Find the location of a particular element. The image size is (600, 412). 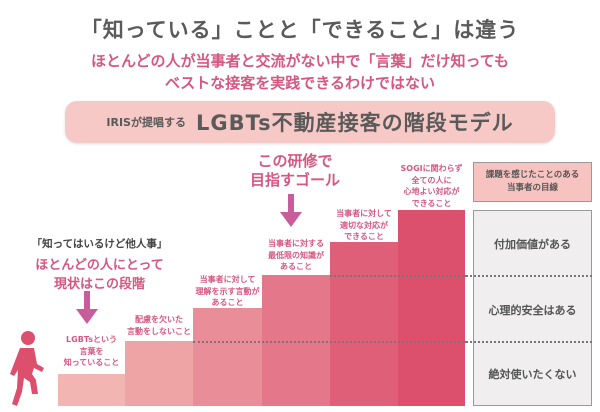

subtitle-line1: ほとんどの人が当事者と交流がない中で「言葉」だけ知っても is located at coordinates (300, 61).